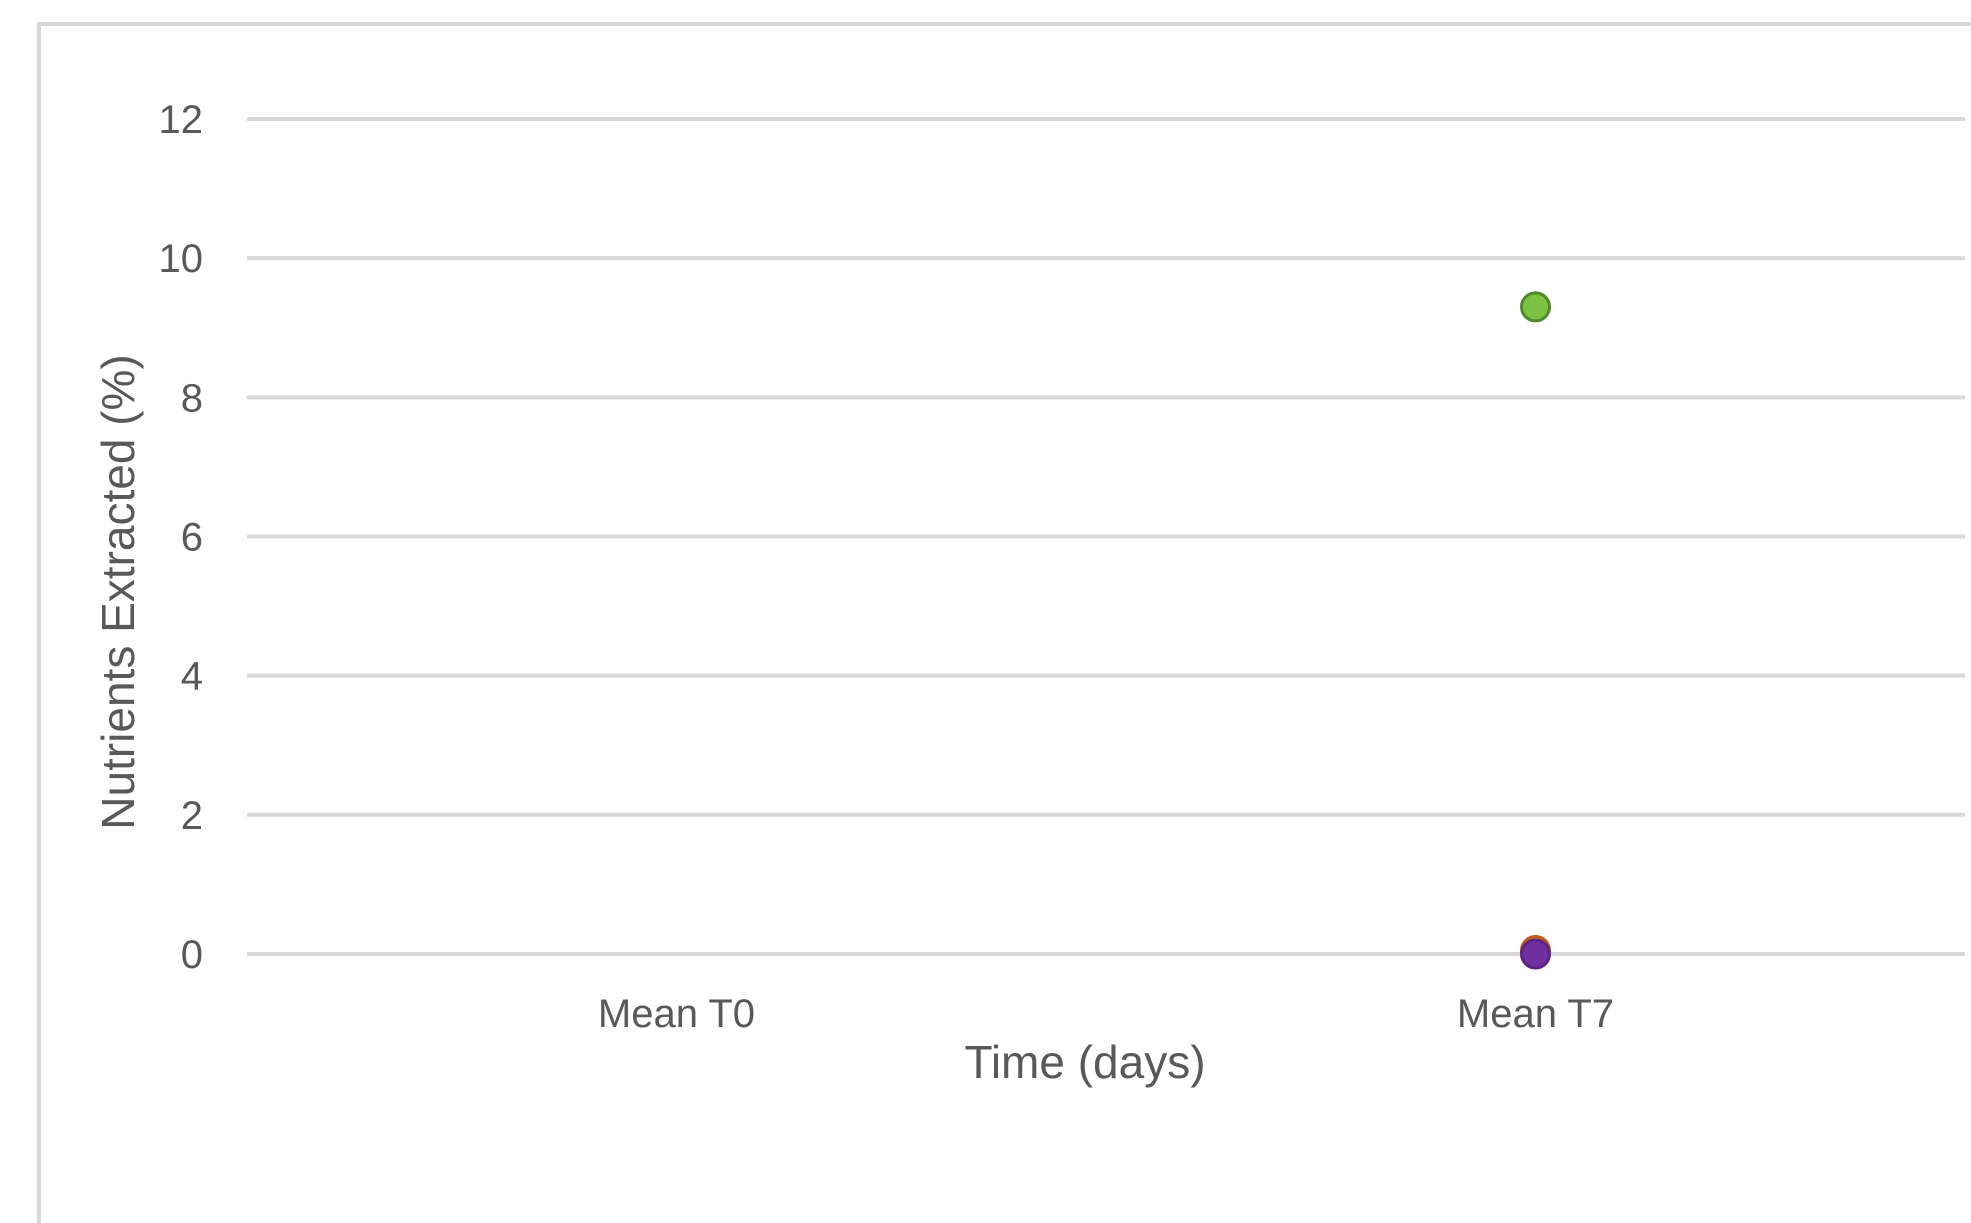 The width and height of the screenshot is (1971, 1223). What do you see at coordinates (1084, 1062) in the screenshot?
I see `x-axis-title: Time (days)` at bounding box center [1084, 1062].